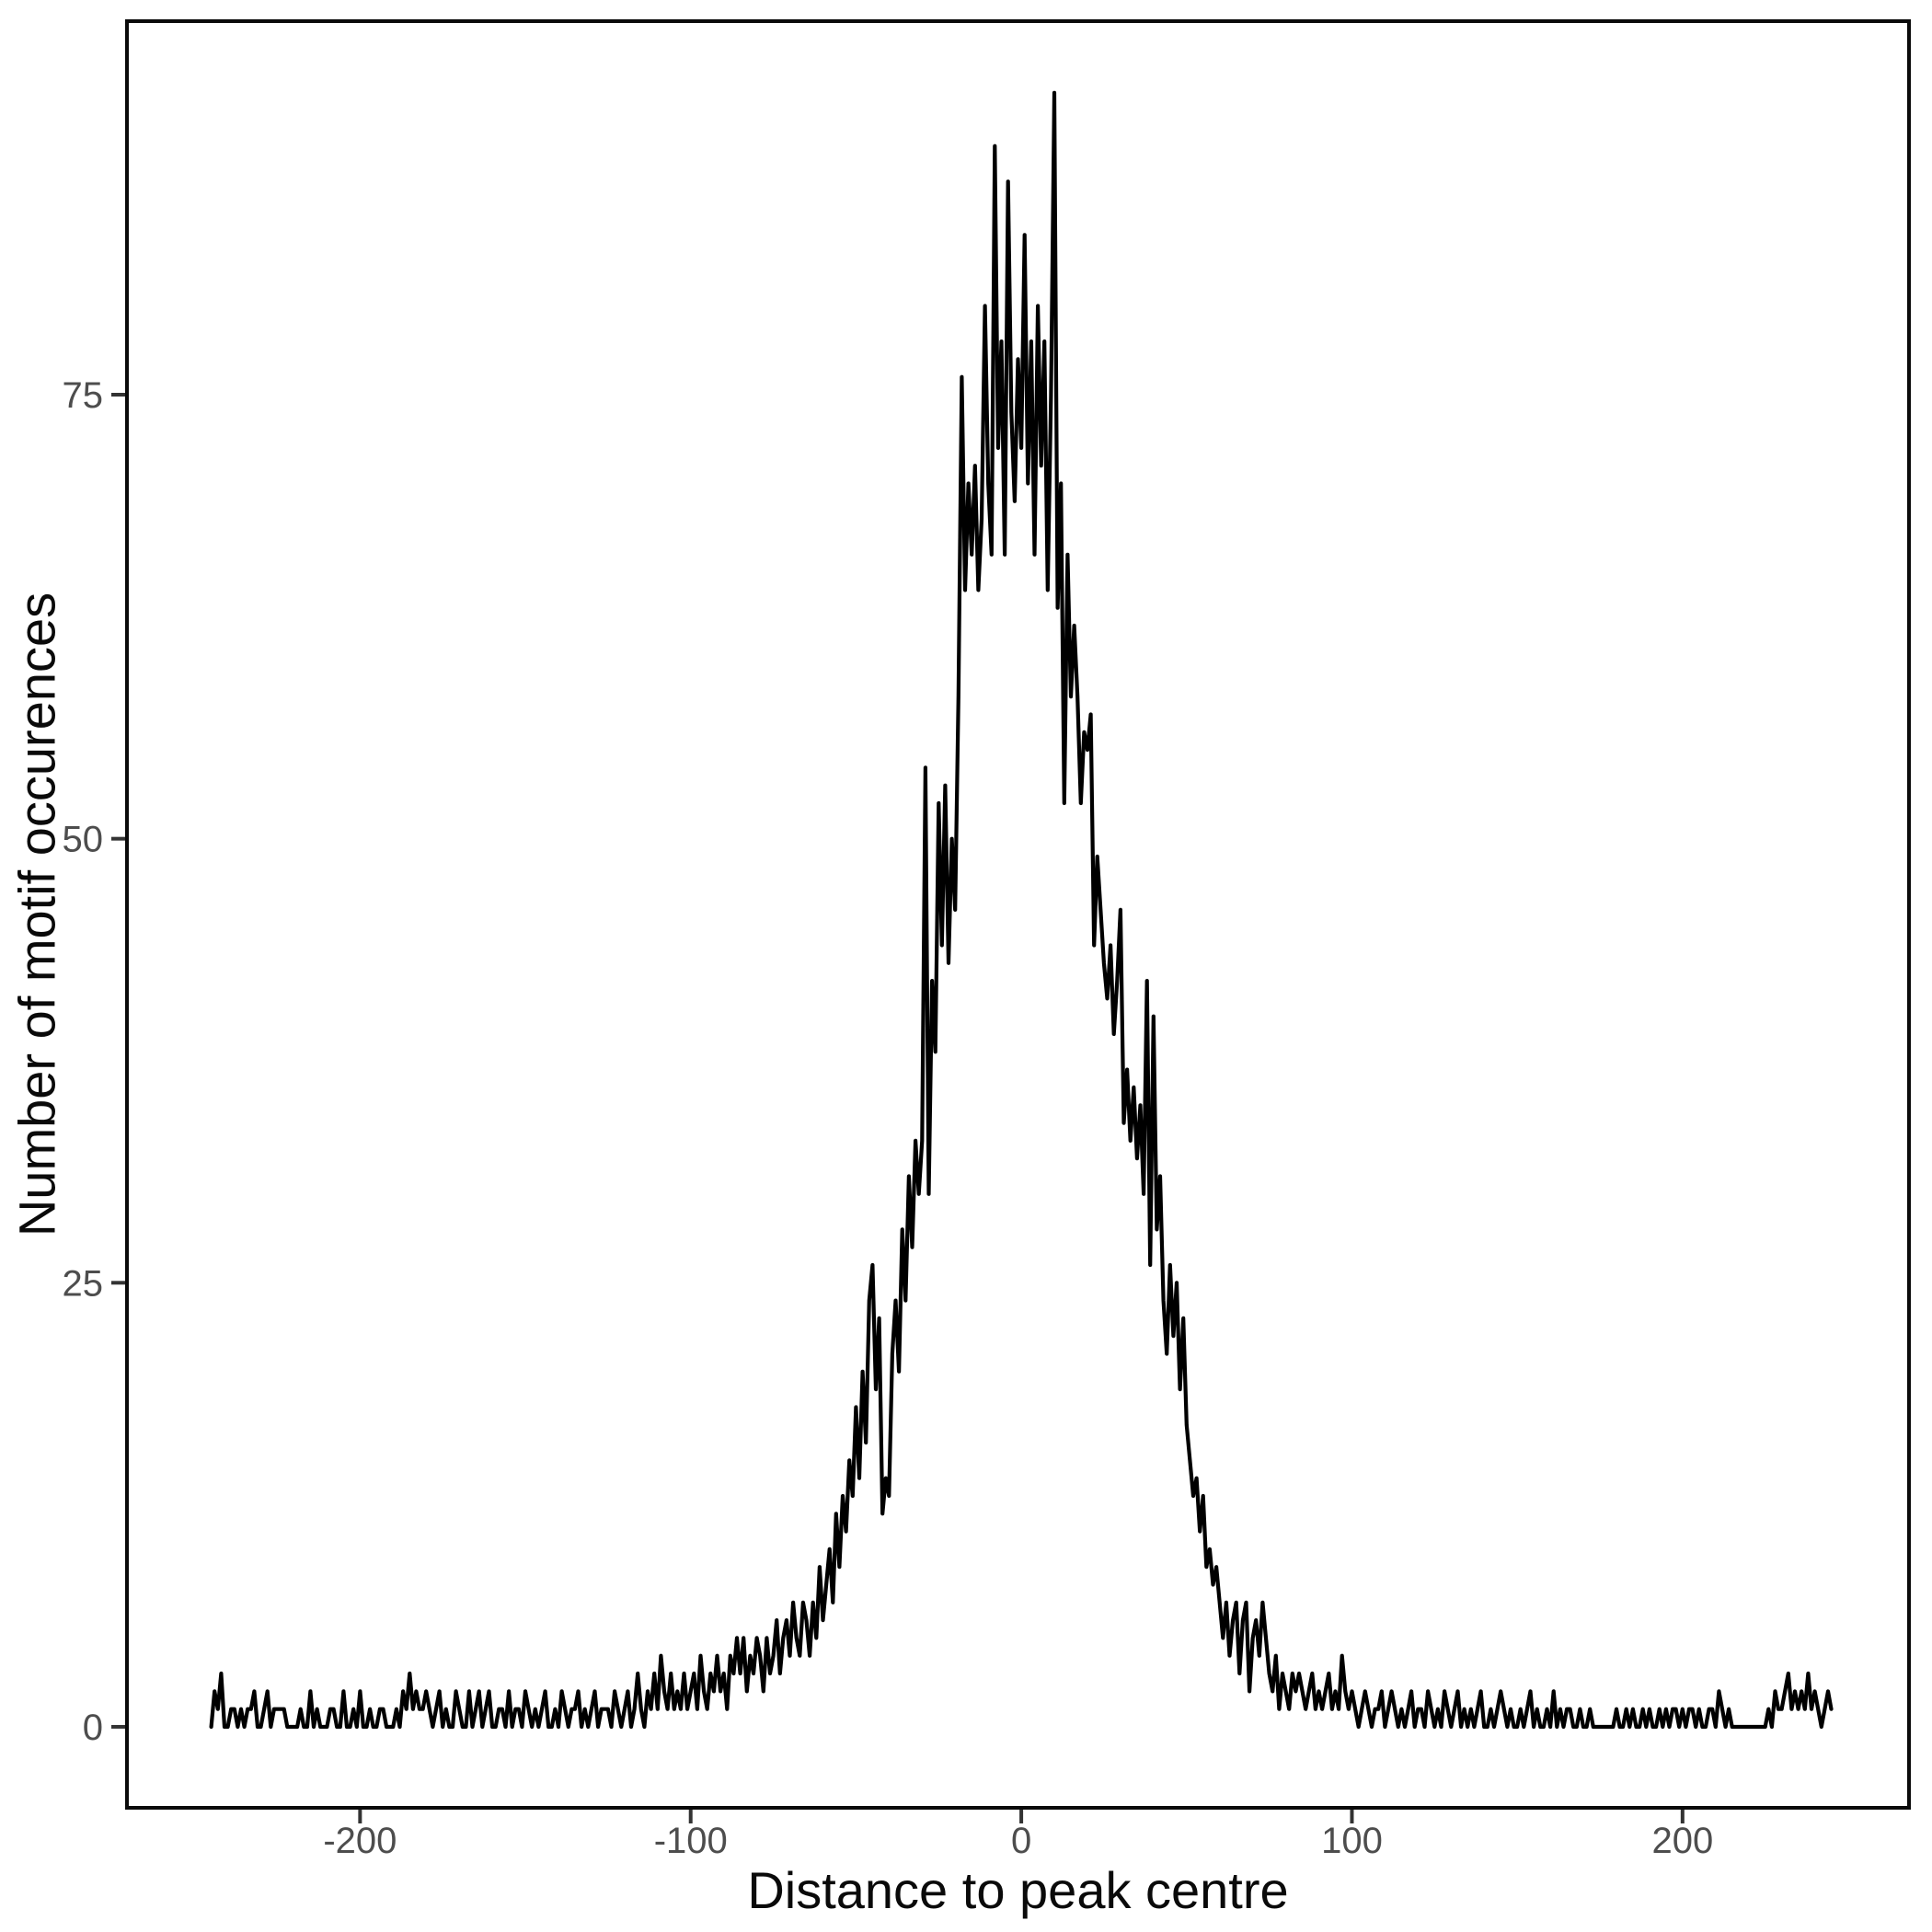  What do you see at coordinates (36, 914) in the screenshot?
I see `y-axis-title: Number of motif occurences` at bounding box center [36, 914].